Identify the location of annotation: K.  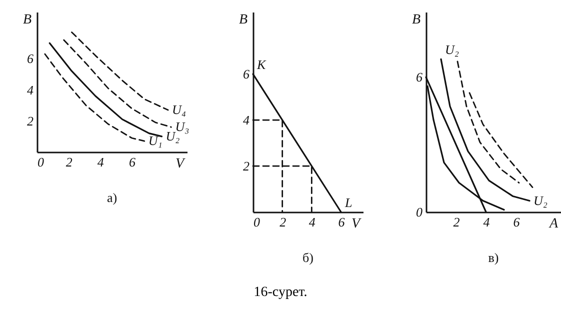
(261, 64).